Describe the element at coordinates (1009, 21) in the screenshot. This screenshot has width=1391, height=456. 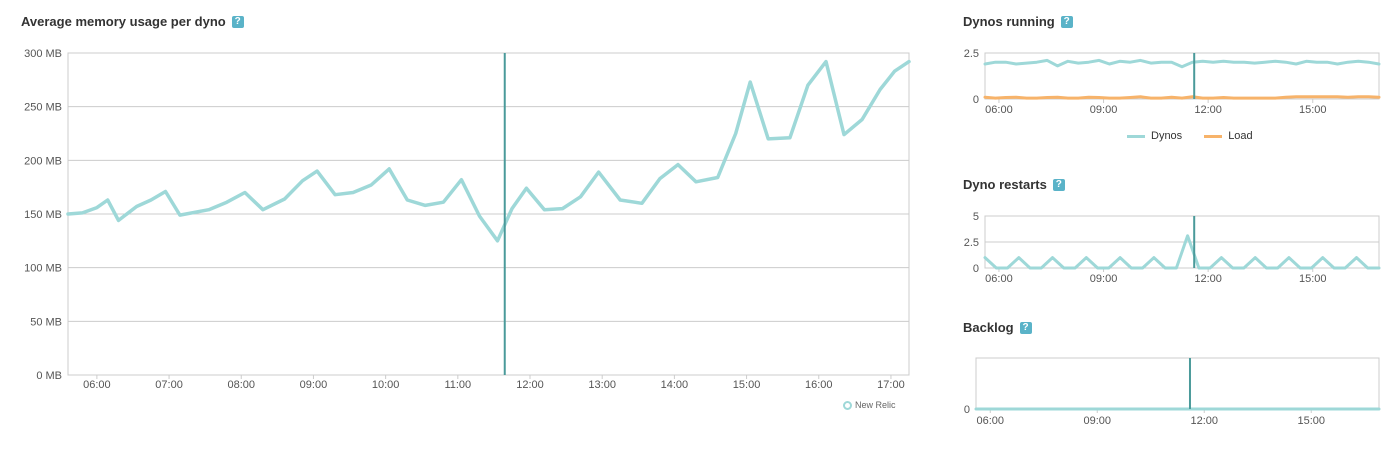
I see `dynos-title-text: Dynos running` at that location.